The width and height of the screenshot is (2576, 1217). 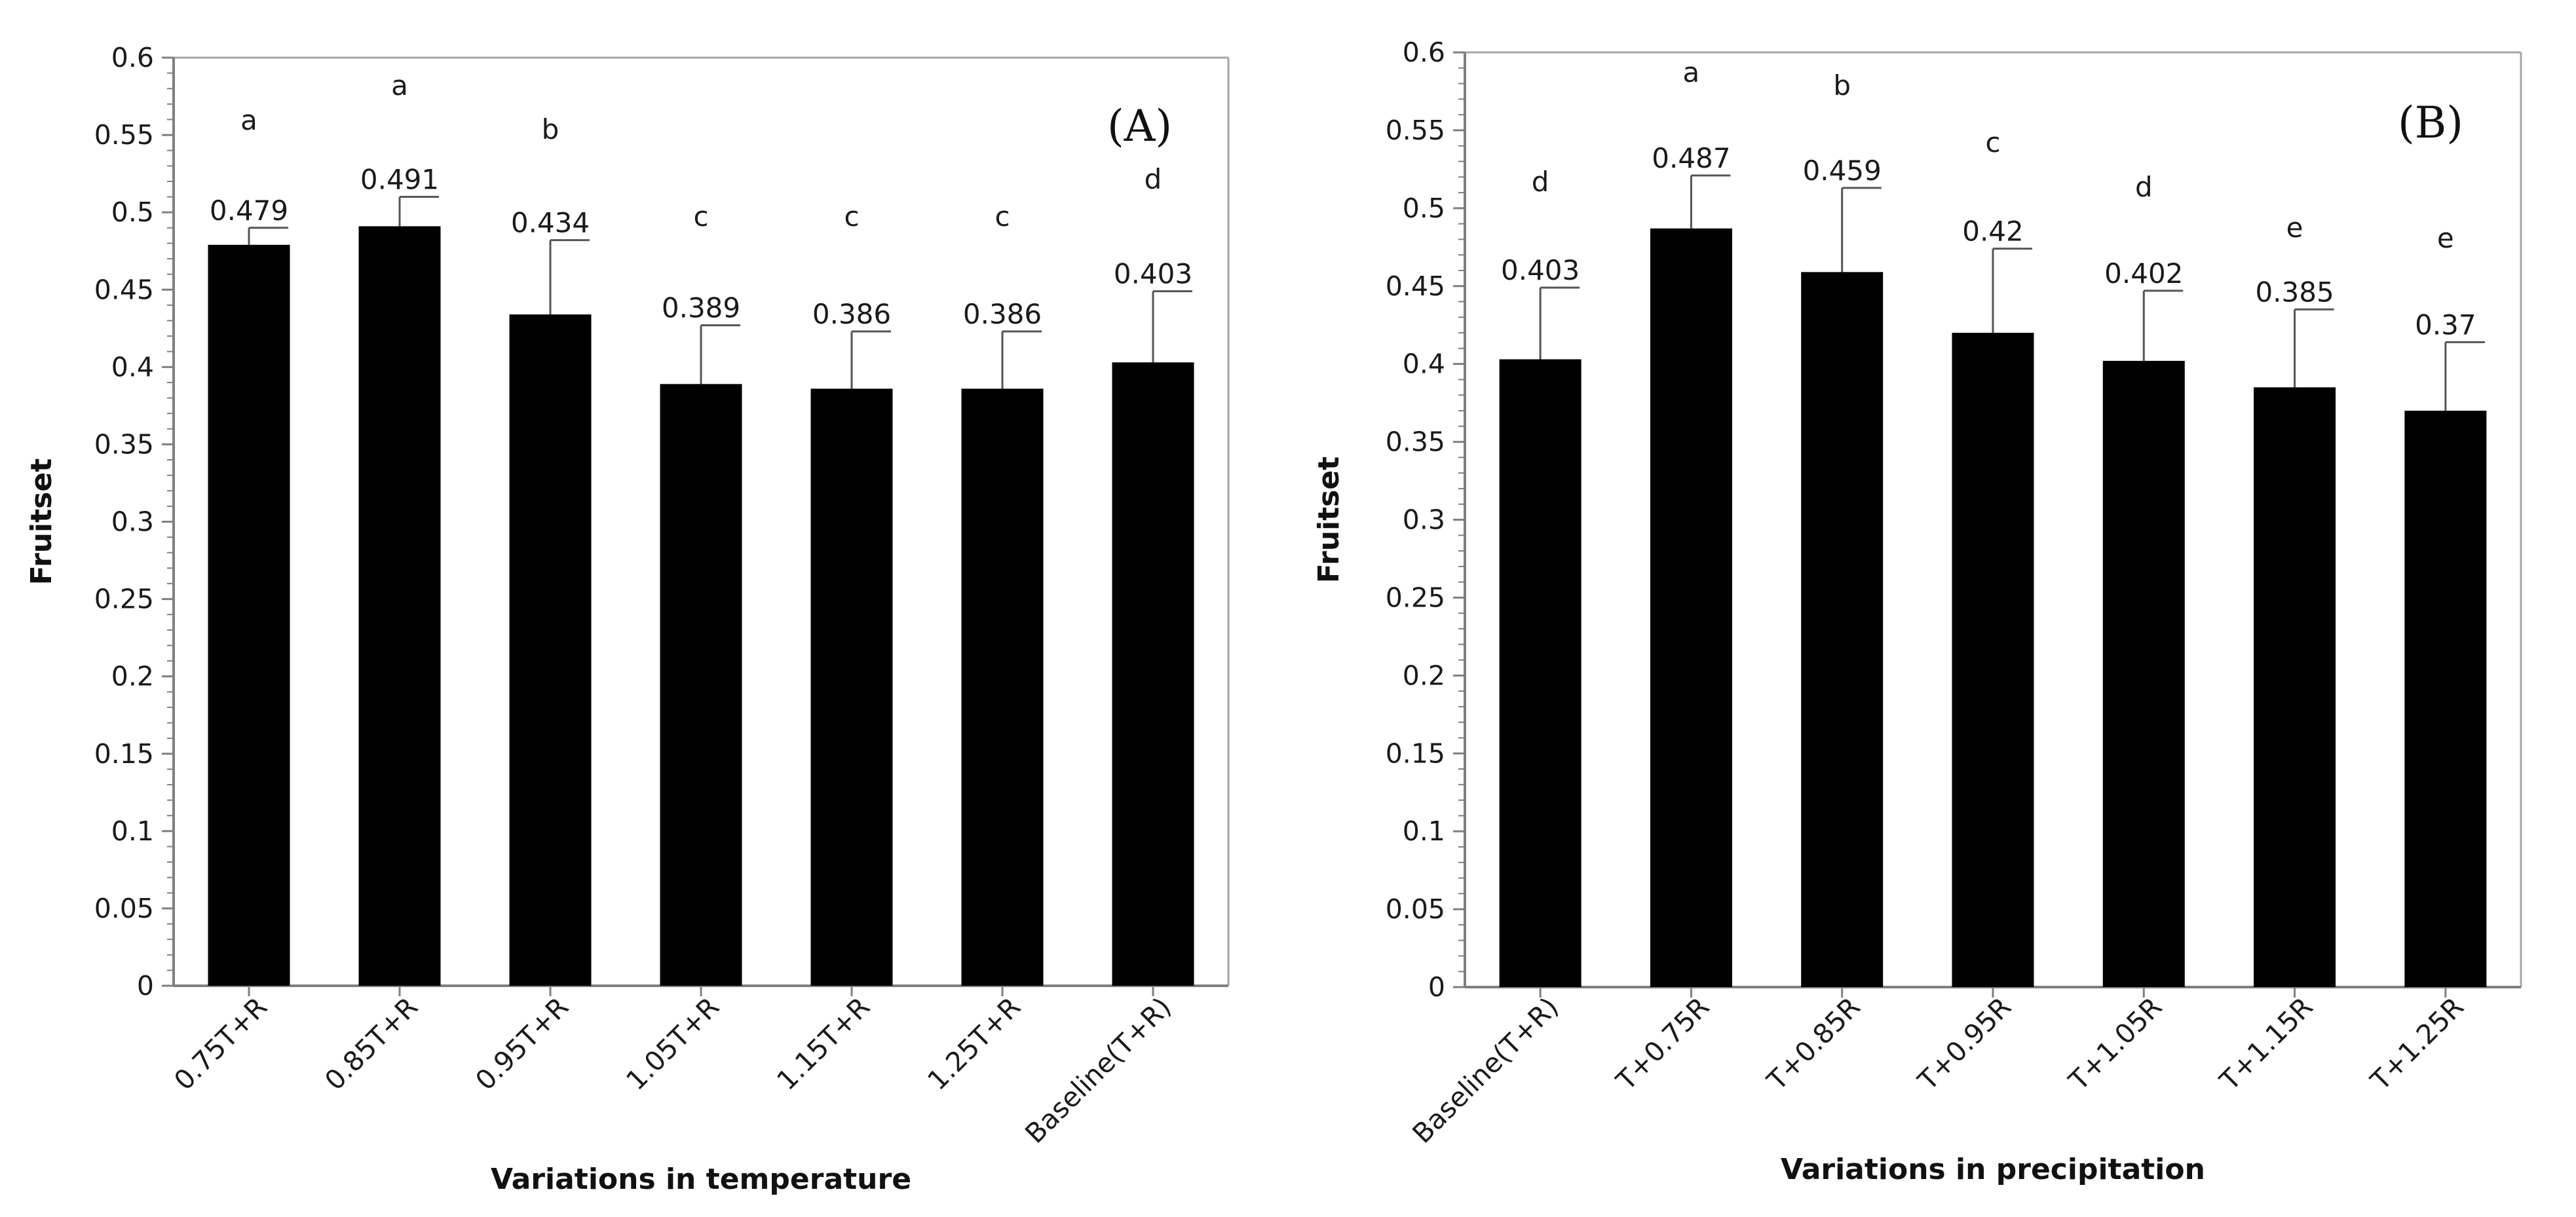 What do you see at coordinates (1993, 1169) in the screenshot?
I see `x-axis-title: Variations in precipitation` at bounding box center [1993, 1169].